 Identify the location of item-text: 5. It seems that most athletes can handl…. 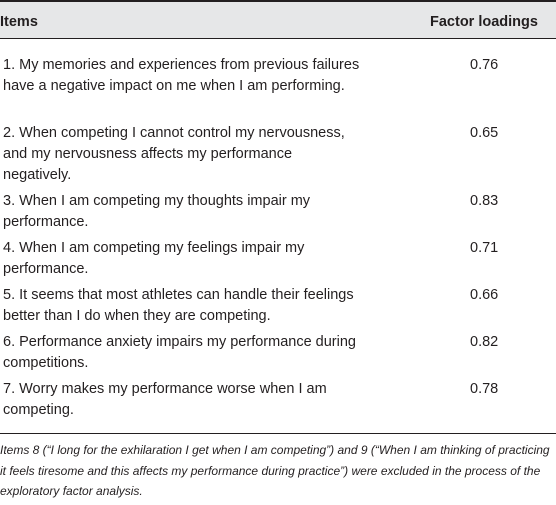
(178, 305).